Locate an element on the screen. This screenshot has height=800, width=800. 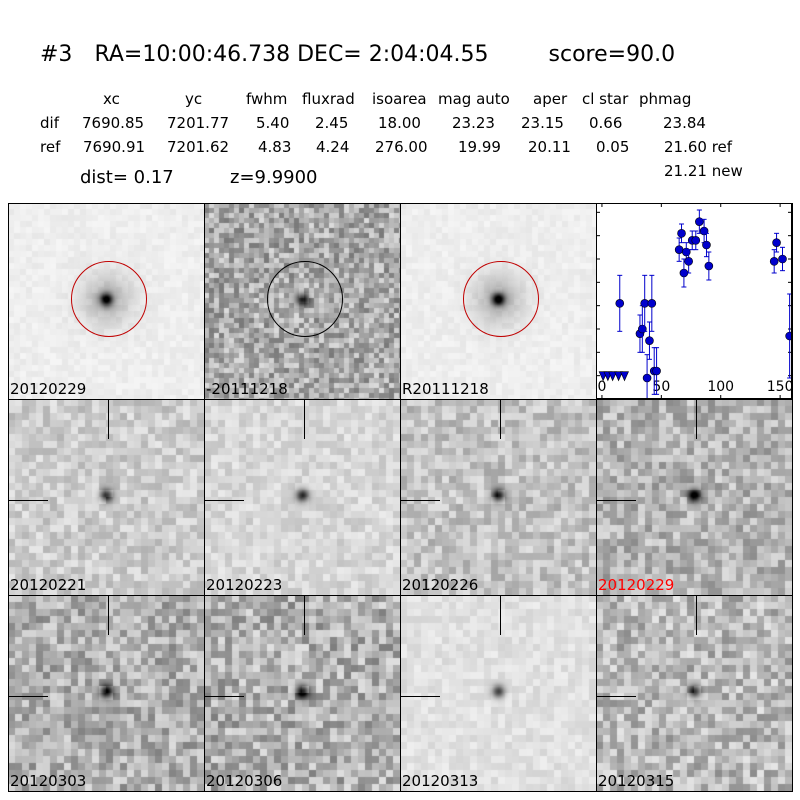
cutout-date-label: 20120226 is located at coordinates (440, 585).